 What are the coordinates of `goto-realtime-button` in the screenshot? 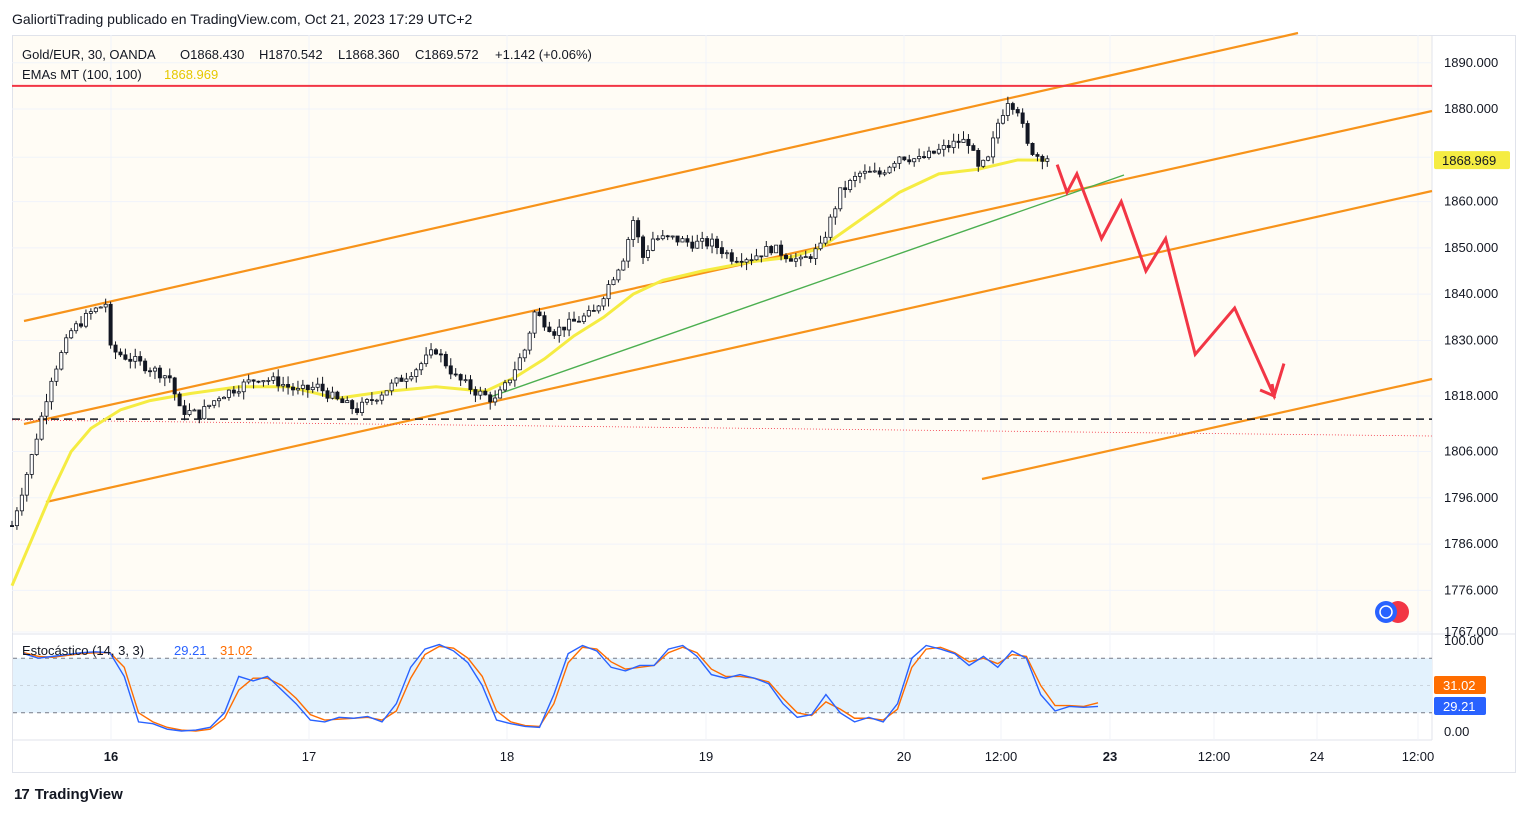 It's located at (1392, 612).